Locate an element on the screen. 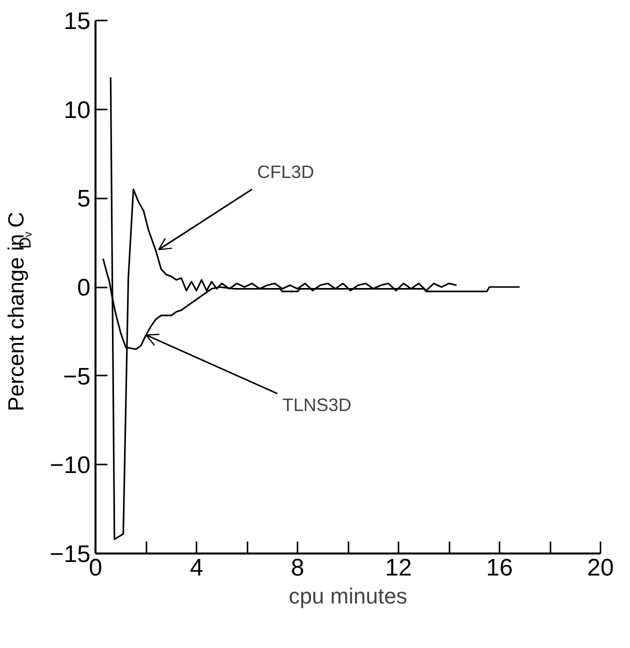 Image resolution: width=630 pixels, height=648 pixels. y-tick-label: 5 is located at coordinates (84, 199).